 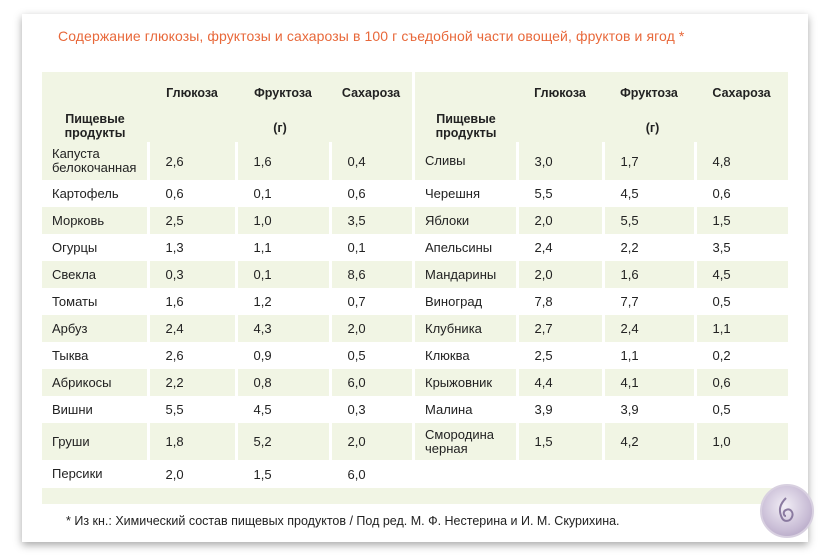 I want to click on glucose-value-cell: 2,5, so click(x=559, y=355).